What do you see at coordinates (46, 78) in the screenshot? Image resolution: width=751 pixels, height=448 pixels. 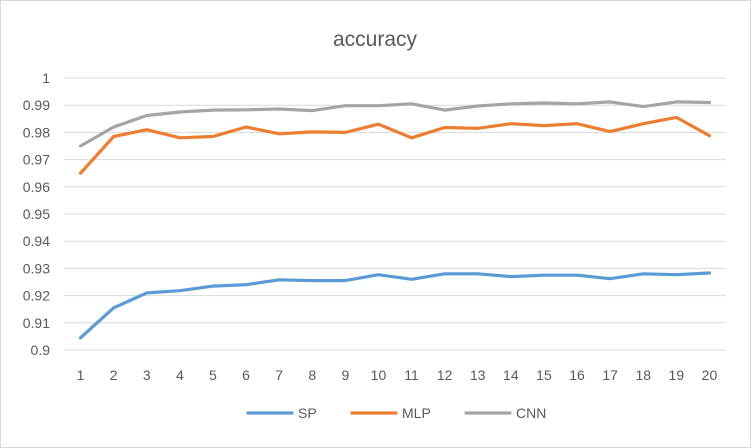 I see `y-tick-label: 1` at bounding box center [46, 78].